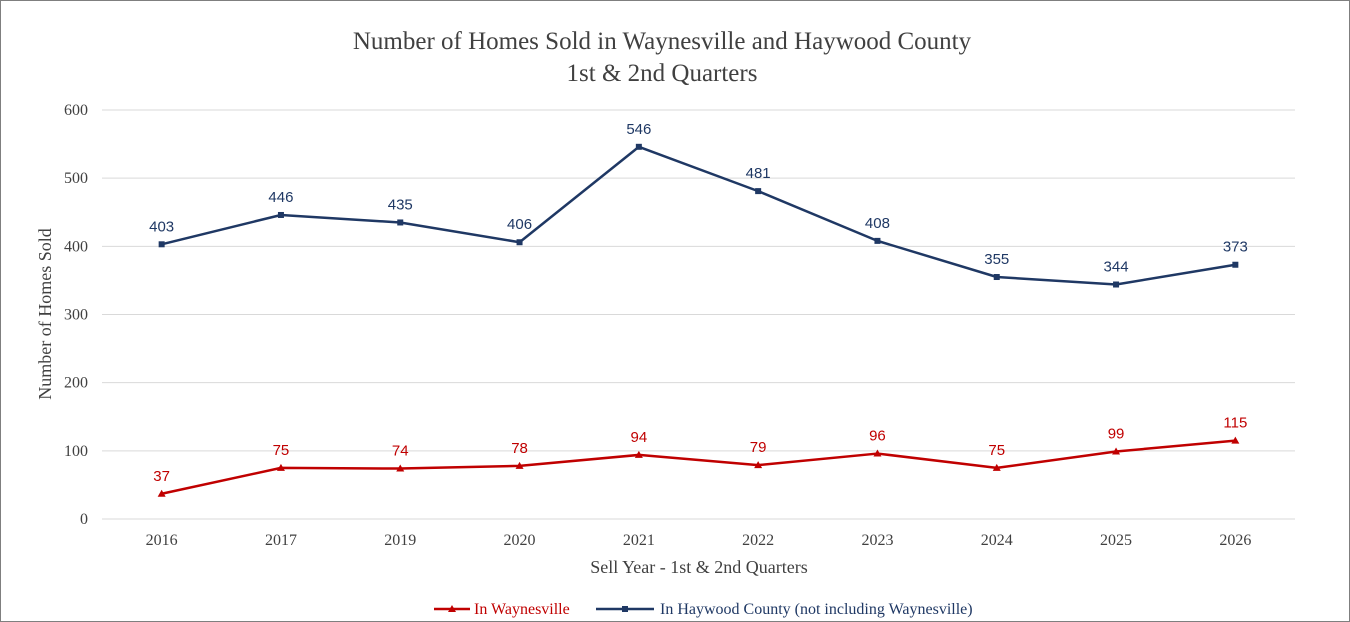 This screenshot has height=622, width=1350. I want to click on y-tick-label-300: 300, so click(76, 315).